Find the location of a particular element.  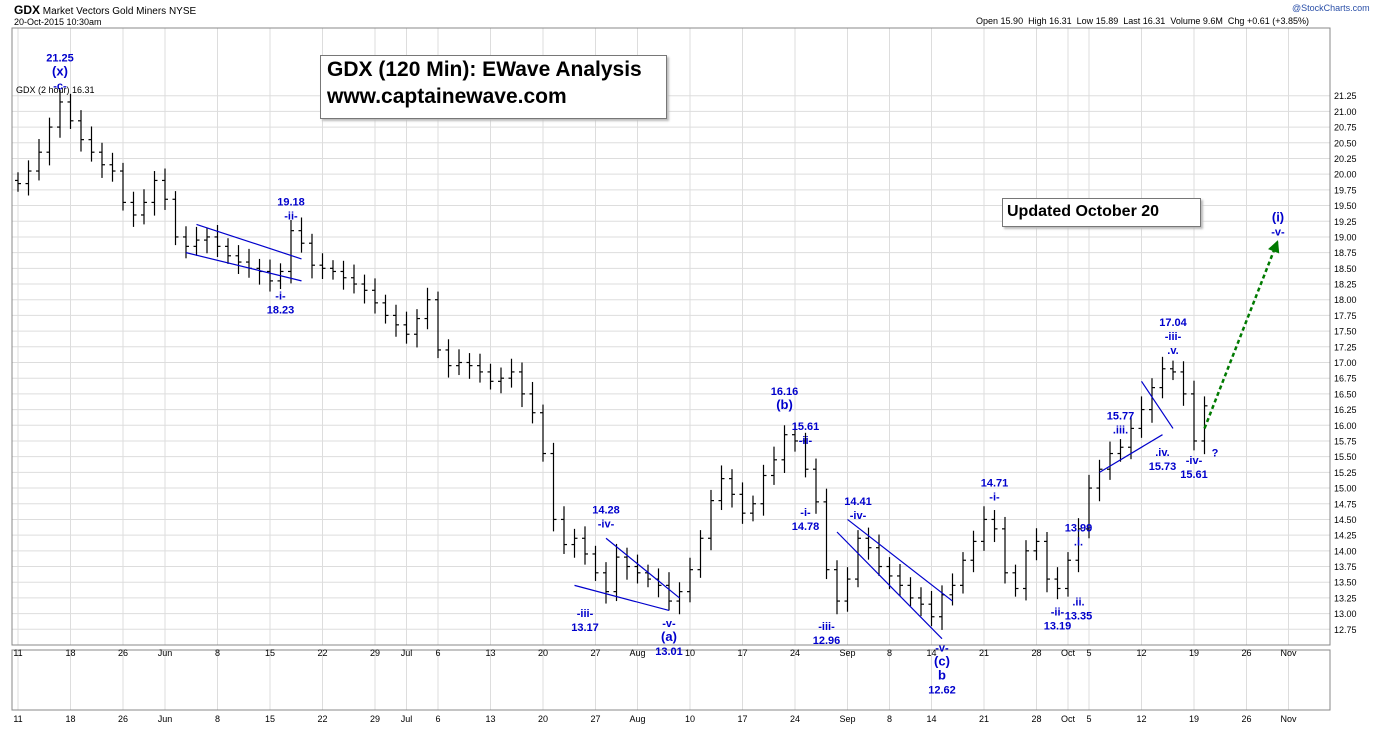

x-tick-label: 10 is located at coordinates (690, 653).